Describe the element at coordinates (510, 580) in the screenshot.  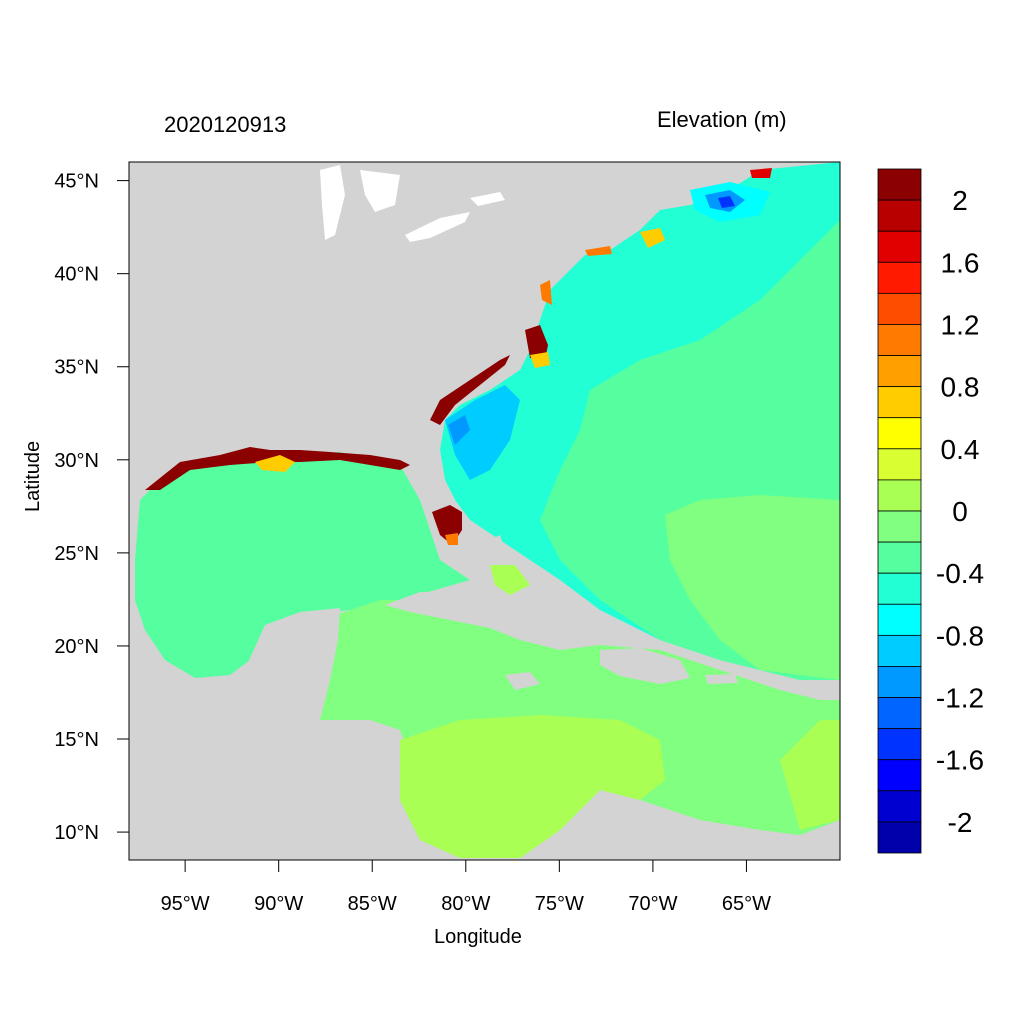
I see `bahamas-ring` at that location.